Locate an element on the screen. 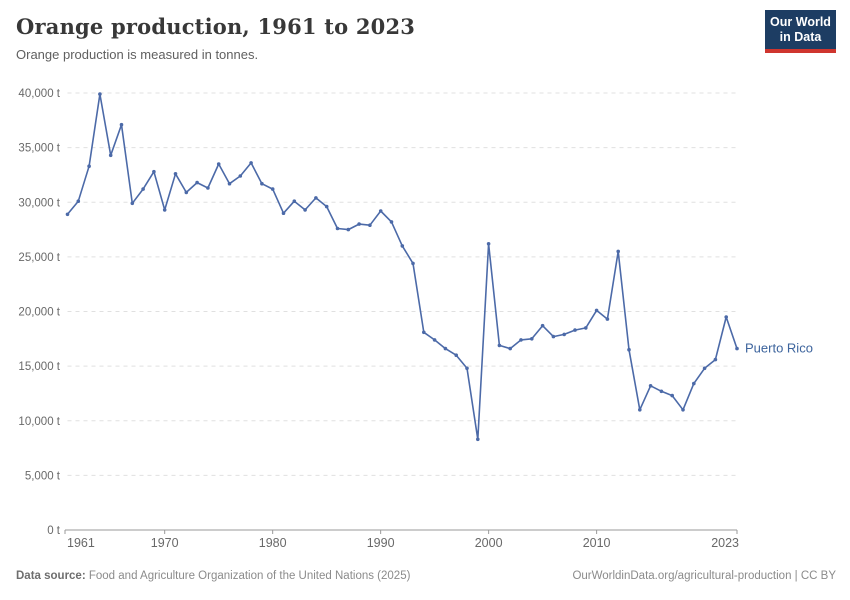  data-source-label: Data source: is located at coordinates (51, 576).